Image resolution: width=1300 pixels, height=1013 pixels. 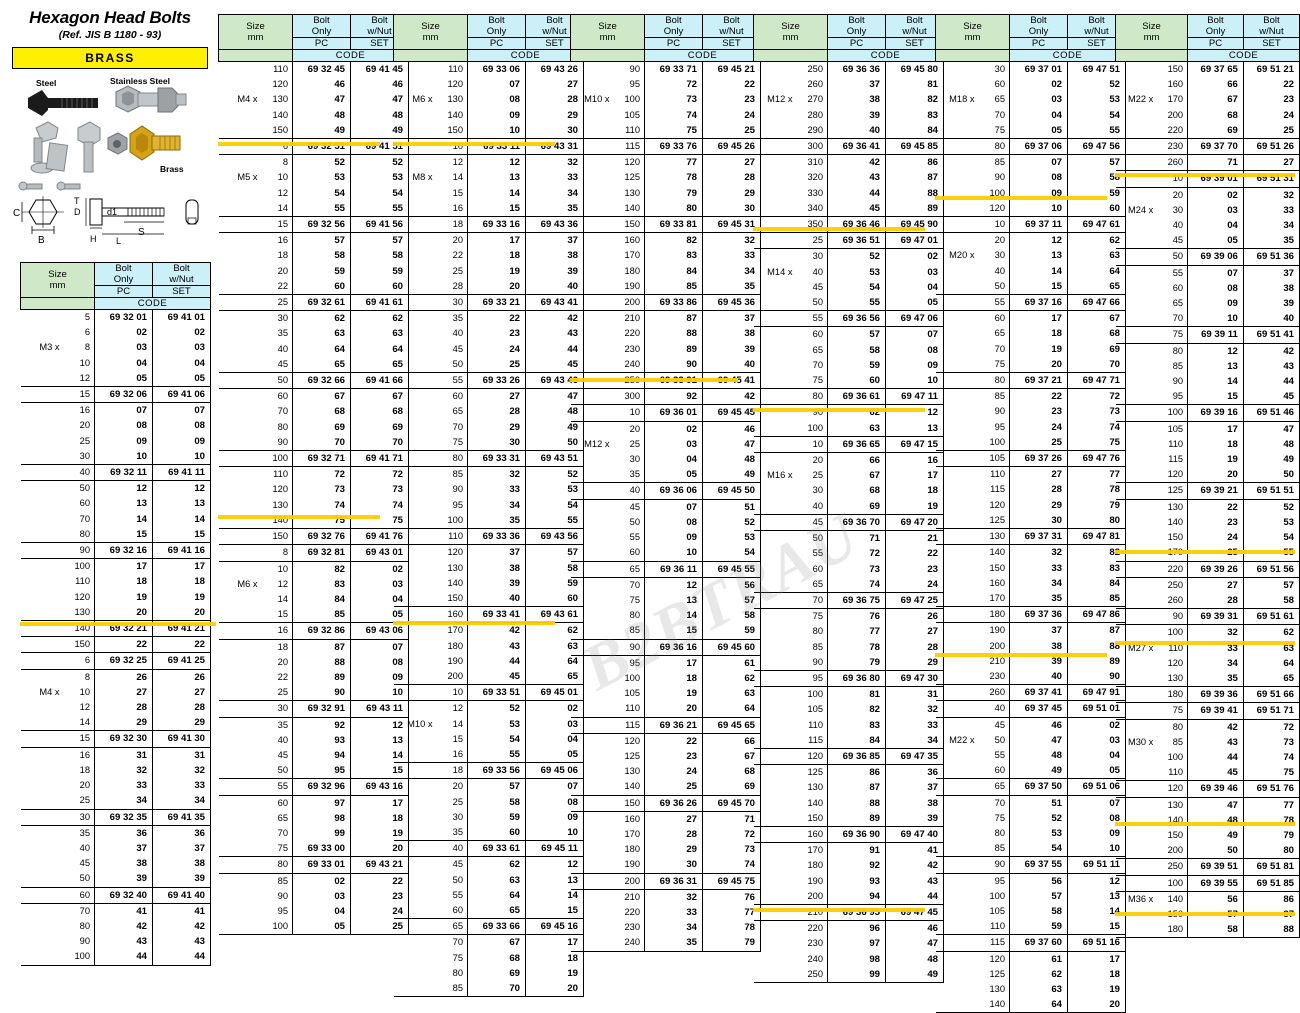 I want to click on table-row: 16 31 31, so click(x=116, y=755).